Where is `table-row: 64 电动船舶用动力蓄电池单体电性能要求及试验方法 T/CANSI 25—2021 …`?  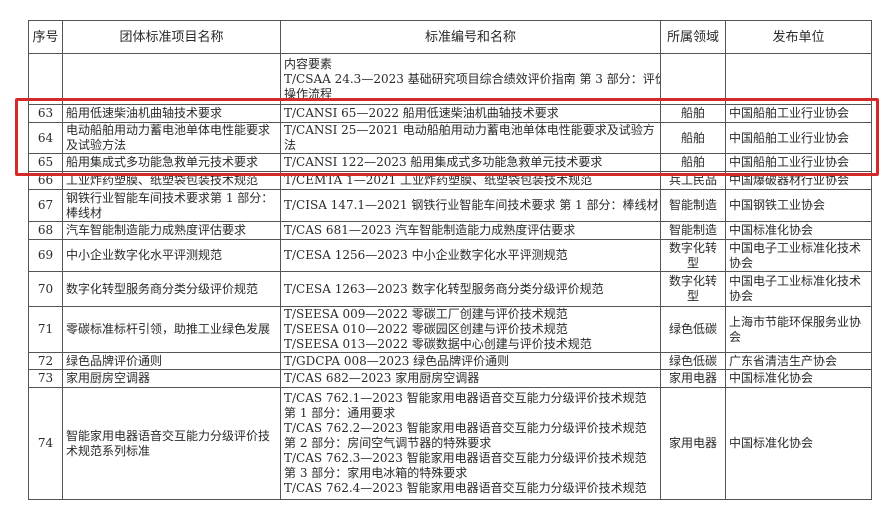 table-row: 64 电动船舶用动力蓄电池单体电性能要求及试验方法 T/CANSI 25—2021 … is located at coordinates (450, 138).